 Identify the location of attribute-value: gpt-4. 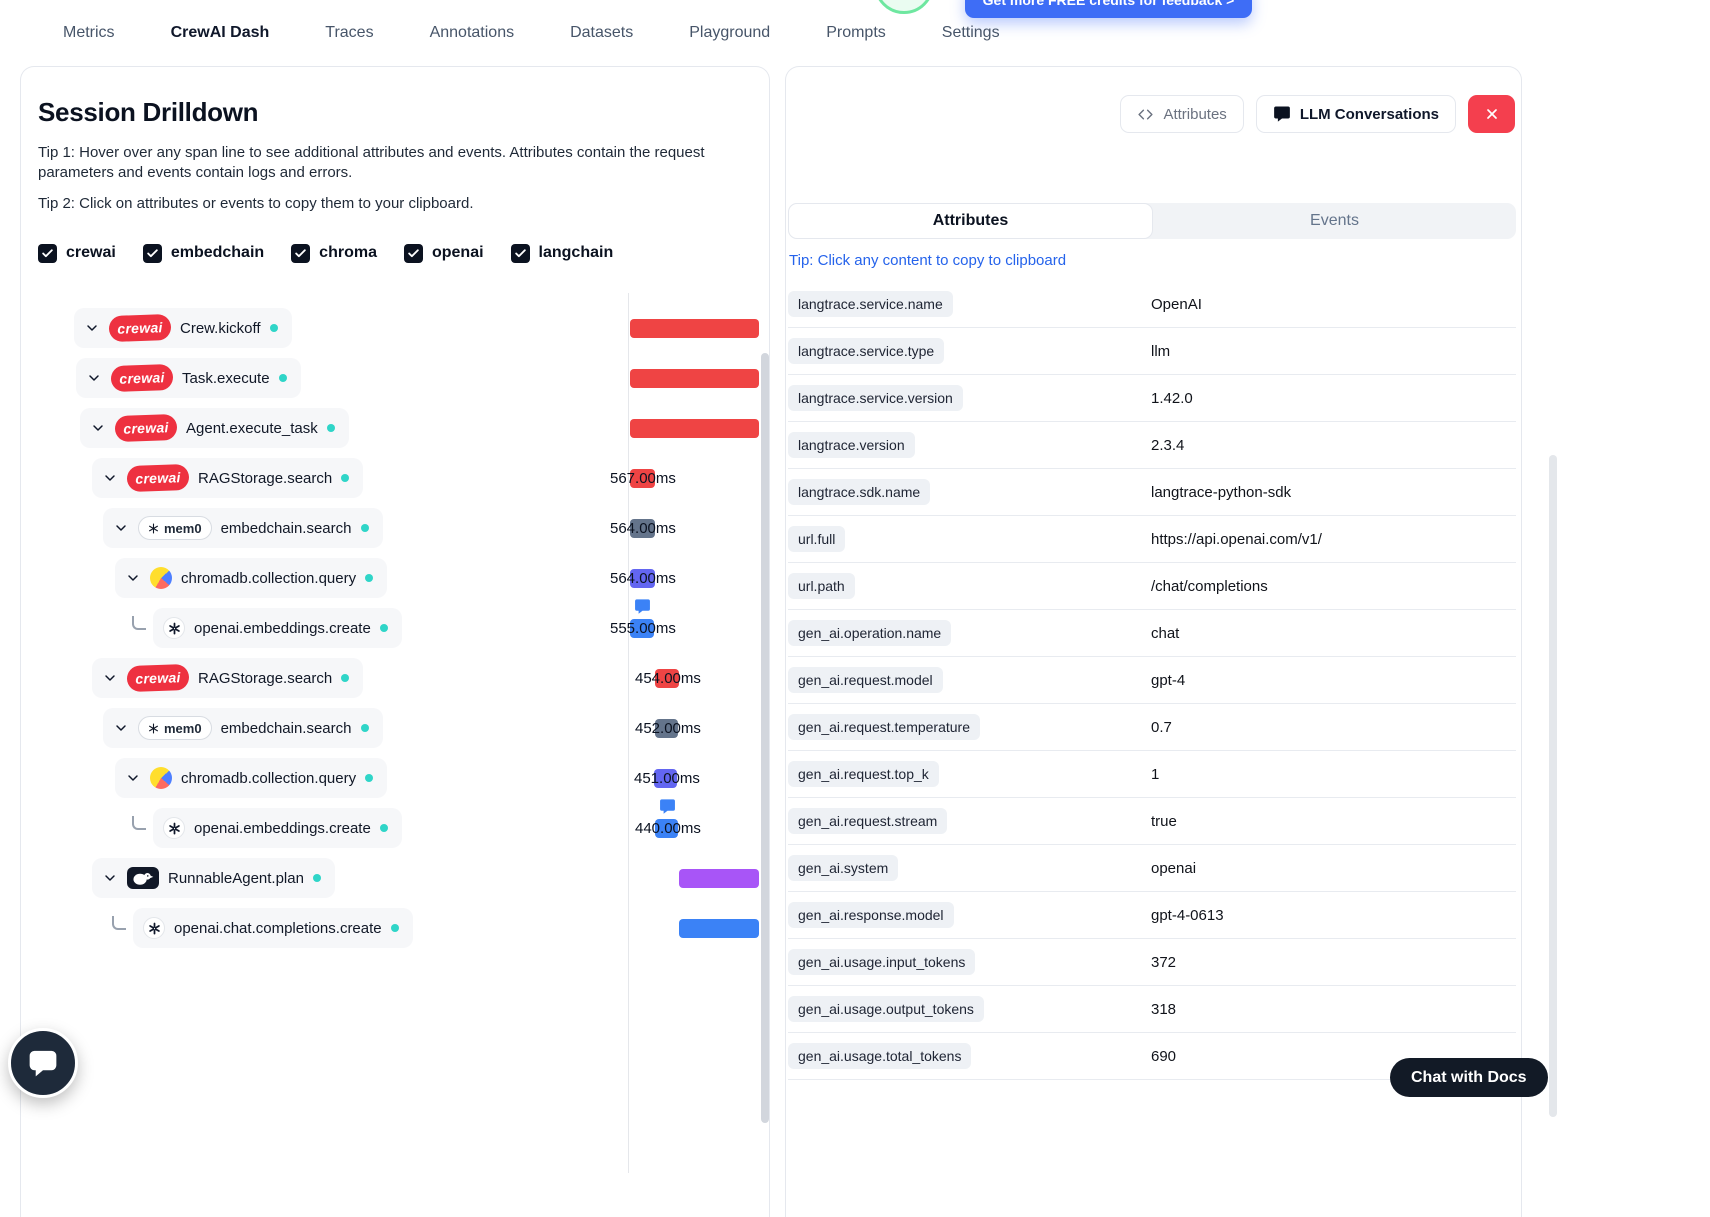
(1168, 680).